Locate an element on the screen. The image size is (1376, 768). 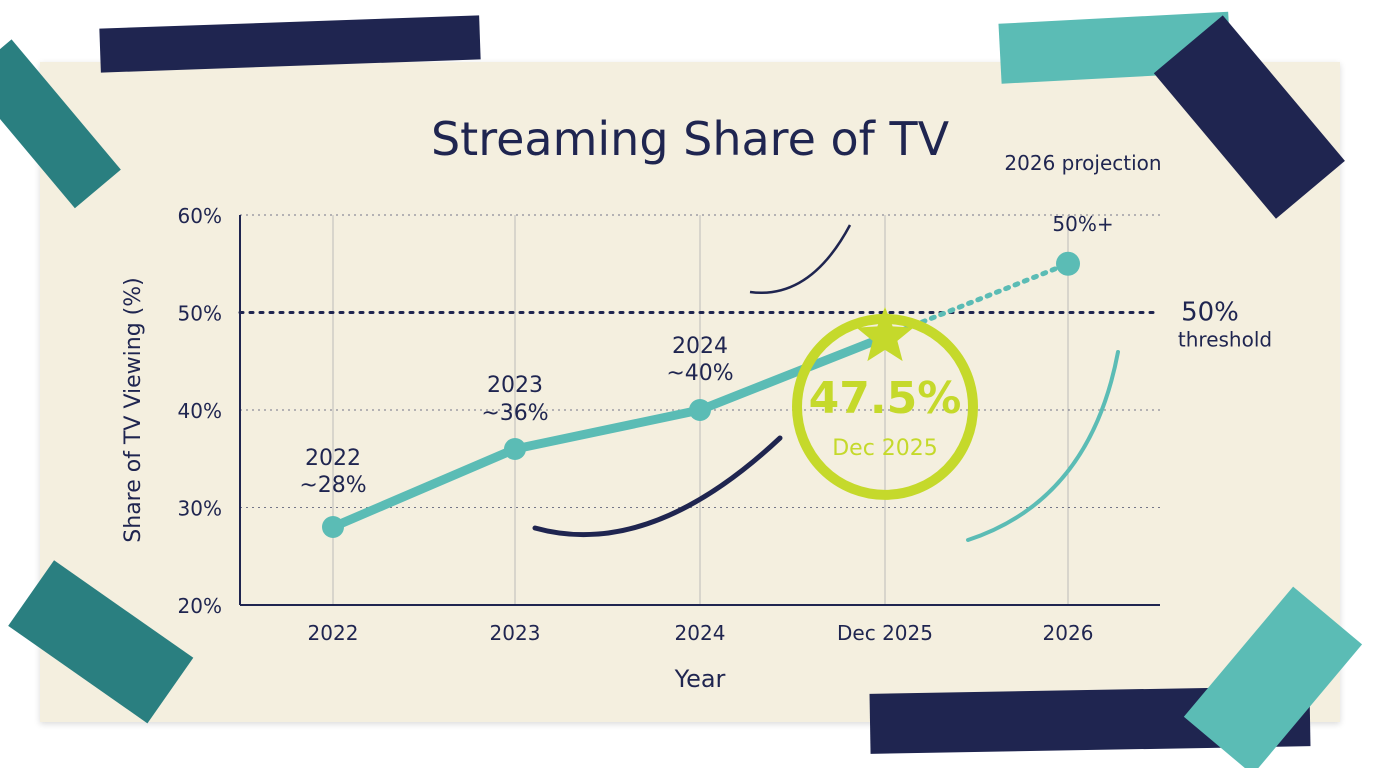
y-axis-label: Share of TV Viewing (%) is located at coordinates (133, 409).